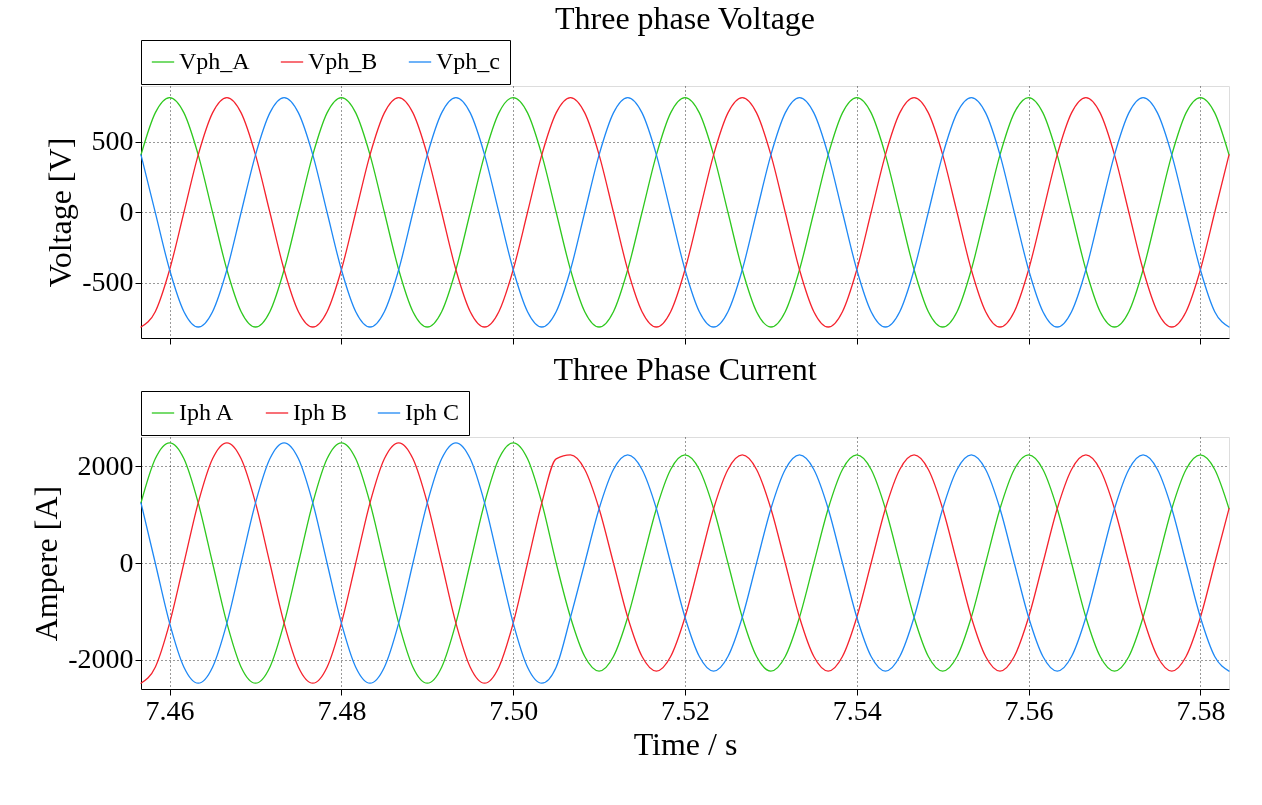 The image size is (1262, 805). I want to click on y-axis-title: Ampere [A], so click(46, 563).